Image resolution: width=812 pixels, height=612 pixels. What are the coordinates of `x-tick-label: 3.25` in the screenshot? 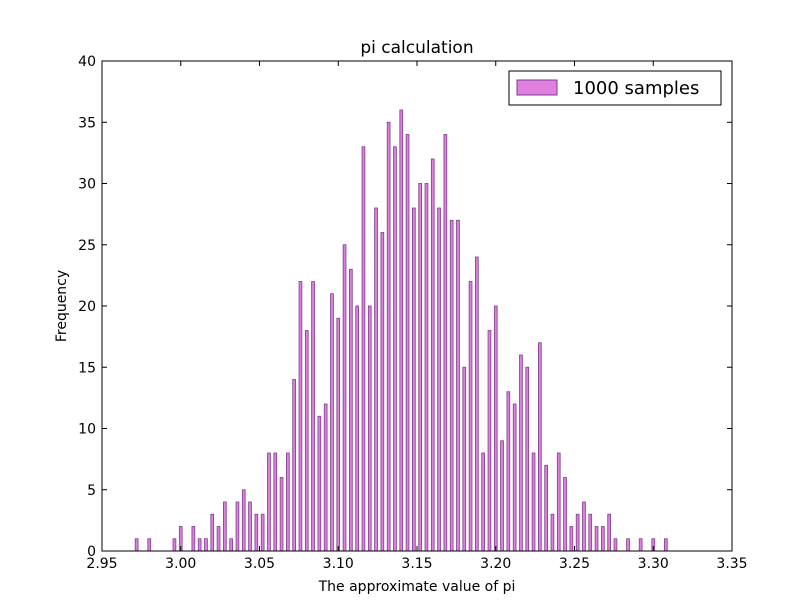 It's located at (574, 564).